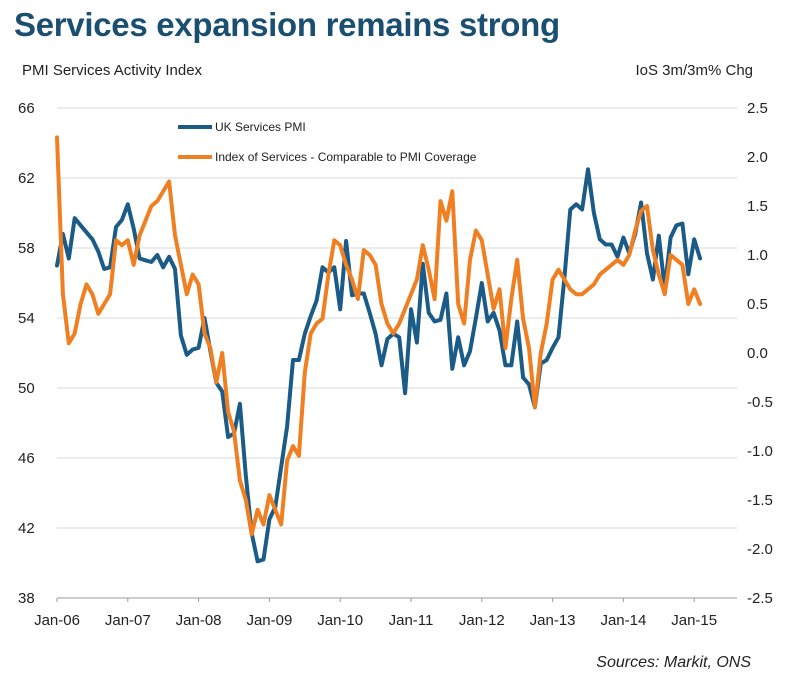 This screenshot has height=681, width=811. What do you see at coordinates (694, 620) in the screenshot?
I see `x-tick-label: Jan-15` at bounding box center [694, 620].